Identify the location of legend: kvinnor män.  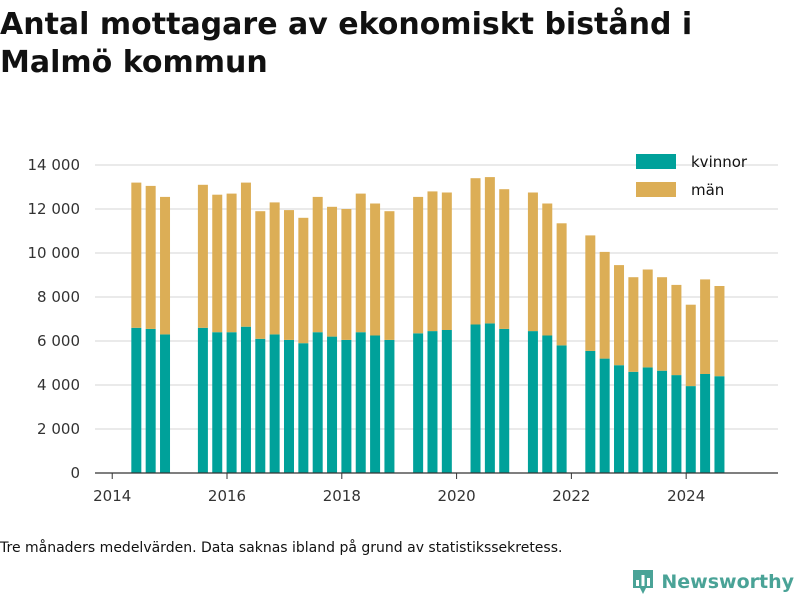
(692, 176).